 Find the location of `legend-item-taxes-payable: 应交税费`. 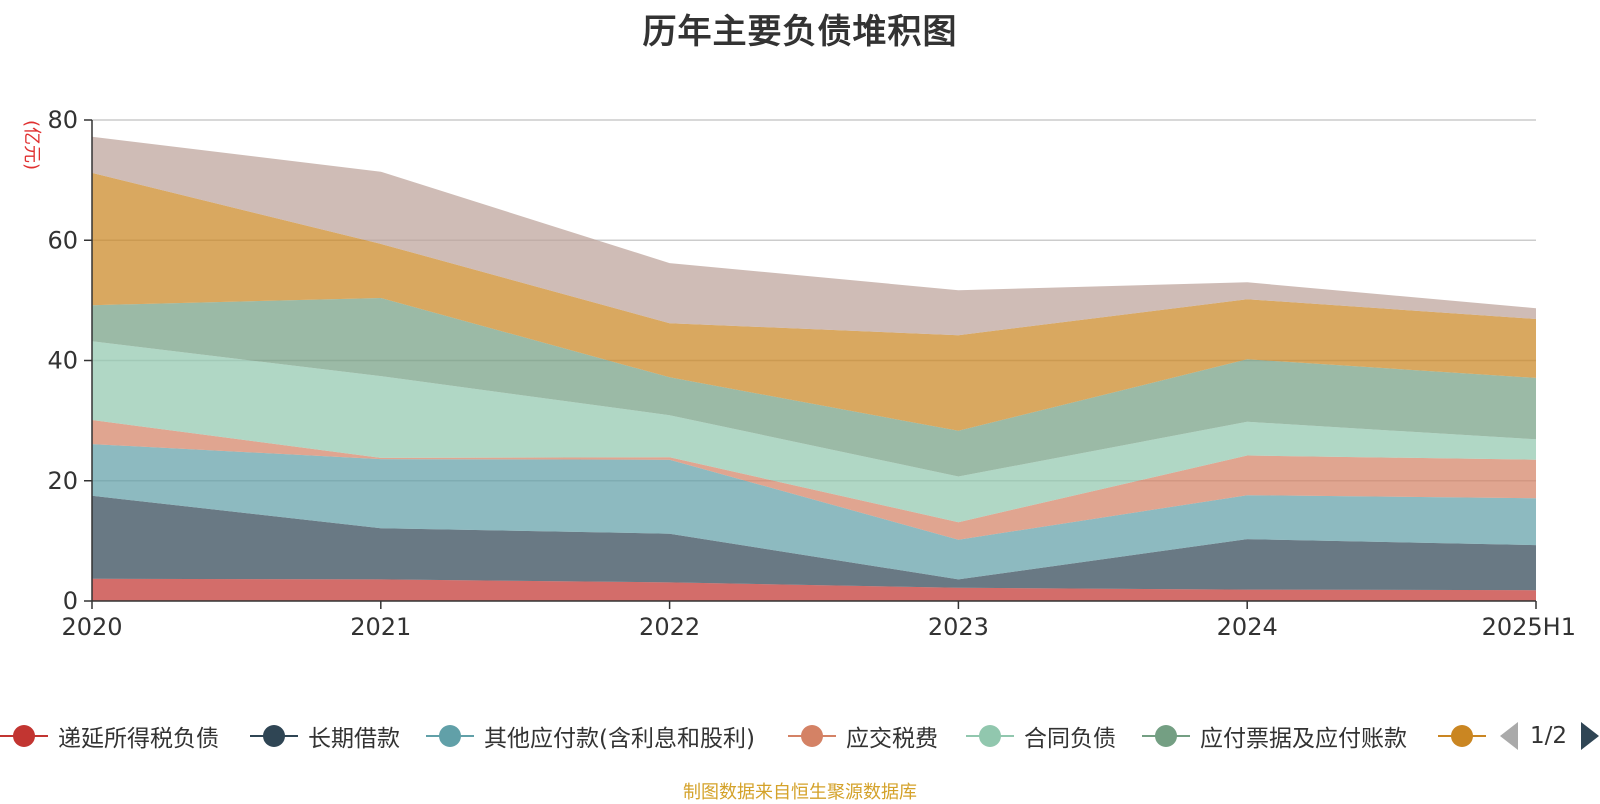

legend-item-taxes-payable: 应交税费 is located at coordinates (863, 736).